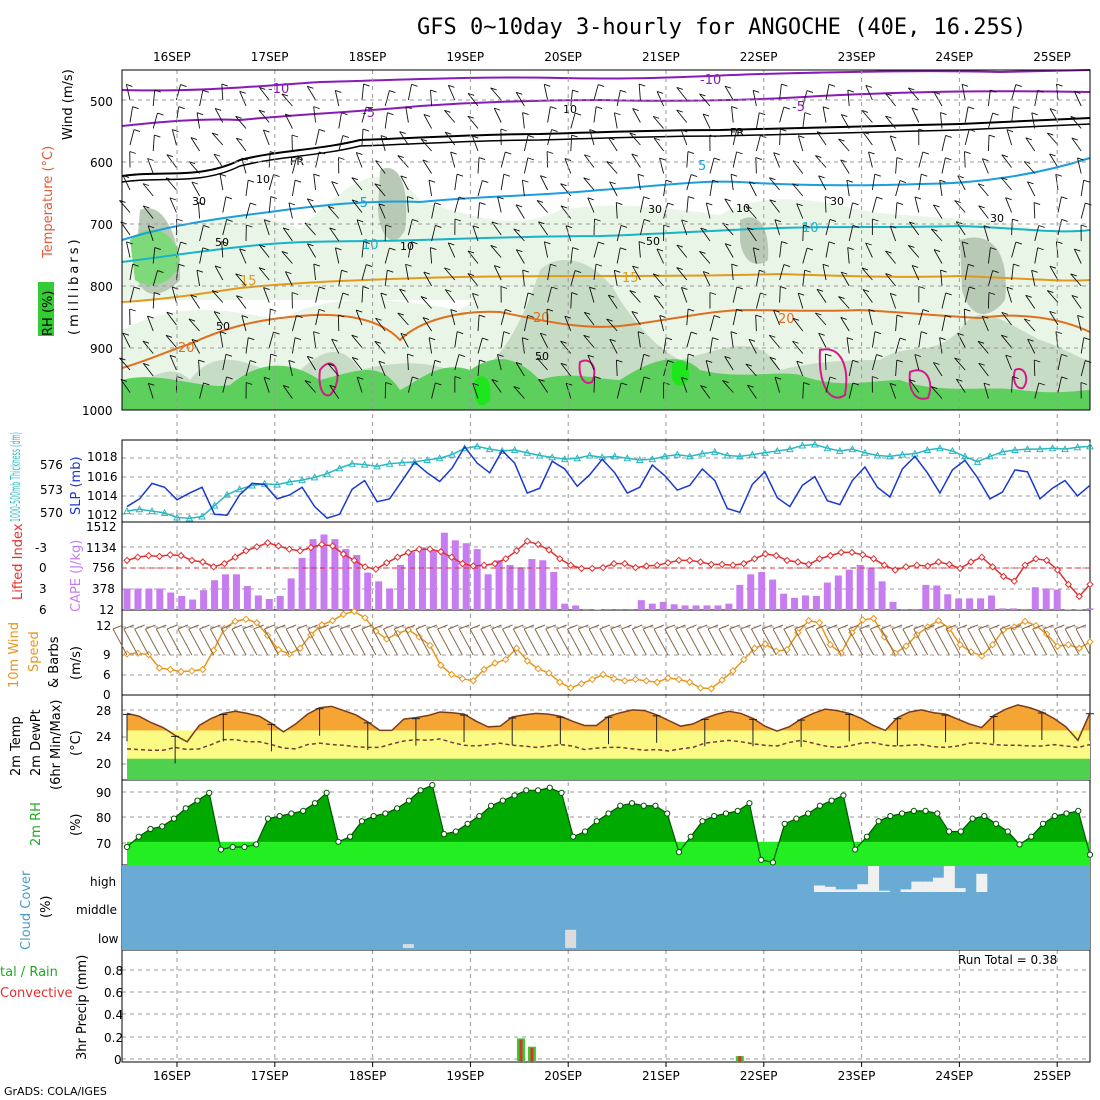 The width and height of the screenshot is (1100, 1100). I want to click on wind-label-b: Speed, so click(34, 651).